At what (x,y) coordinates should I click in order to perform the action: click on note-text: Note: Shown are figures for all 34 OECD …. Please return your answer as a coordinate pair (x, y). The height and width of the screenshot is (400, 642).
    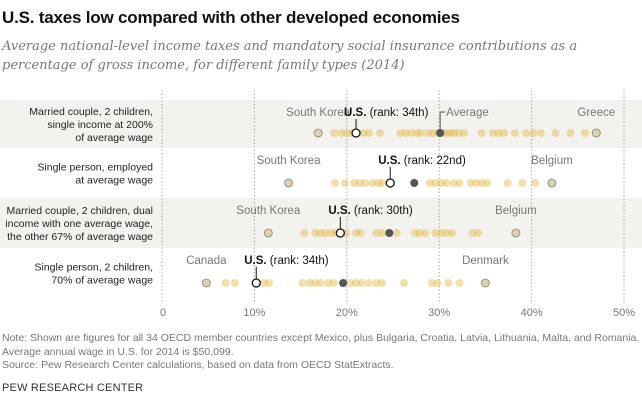
    Looking at the image, I should click on (321, 345).